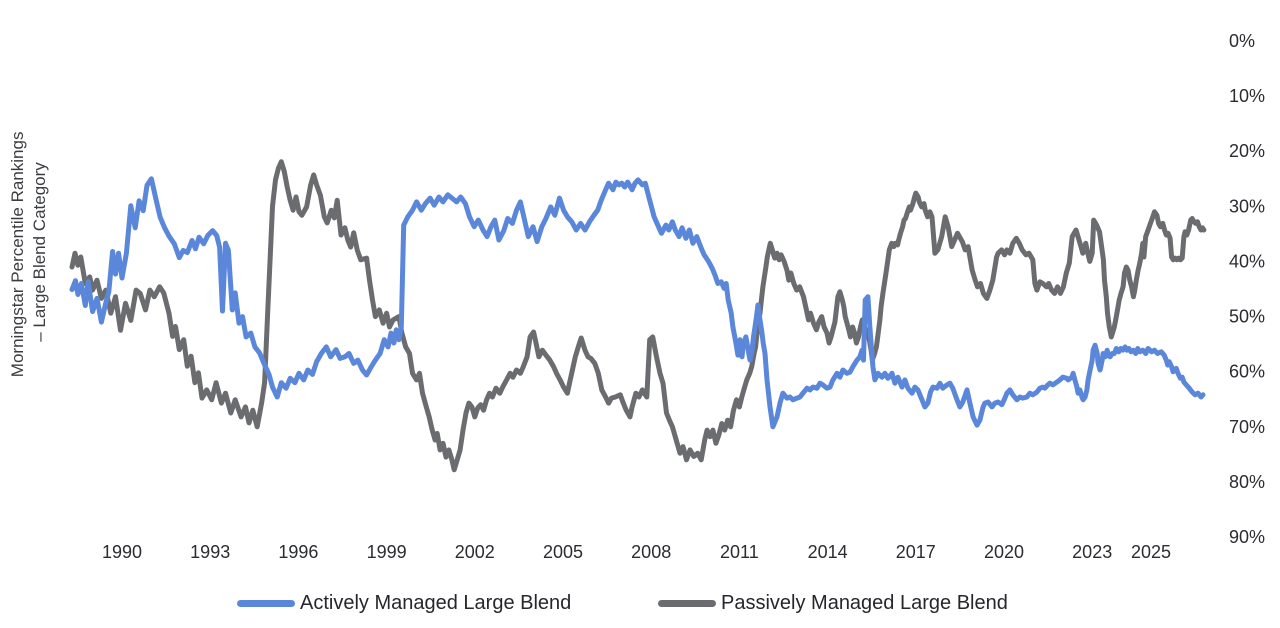 The height and width of the screenshot is (628, 1280). Describe the element at coordinates (916, 552) in the screenshot. I see `x-tick-label: 2017` at that location.